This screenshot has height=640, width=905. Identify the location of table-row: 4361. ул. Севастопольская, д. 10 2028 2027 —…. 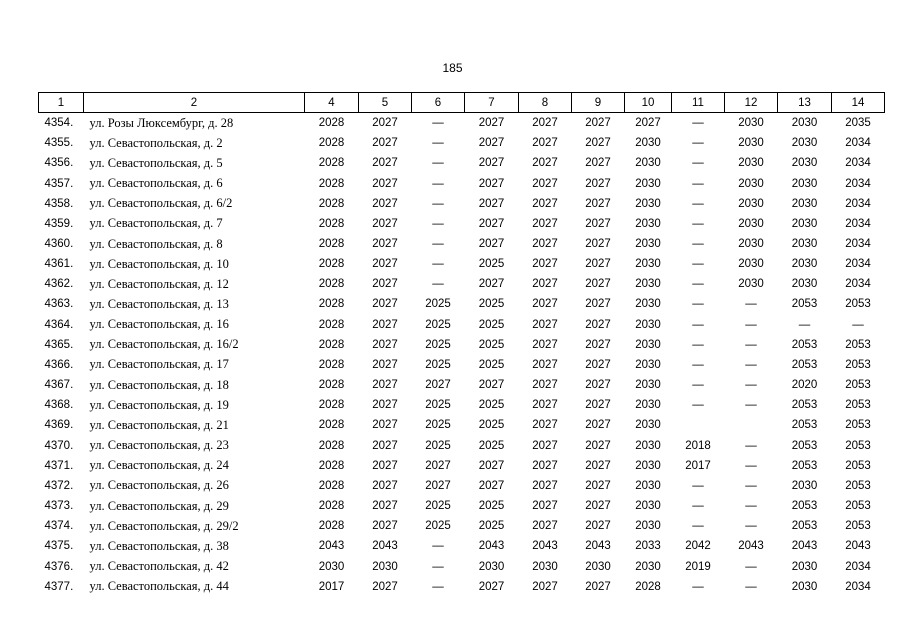
(462, 264).